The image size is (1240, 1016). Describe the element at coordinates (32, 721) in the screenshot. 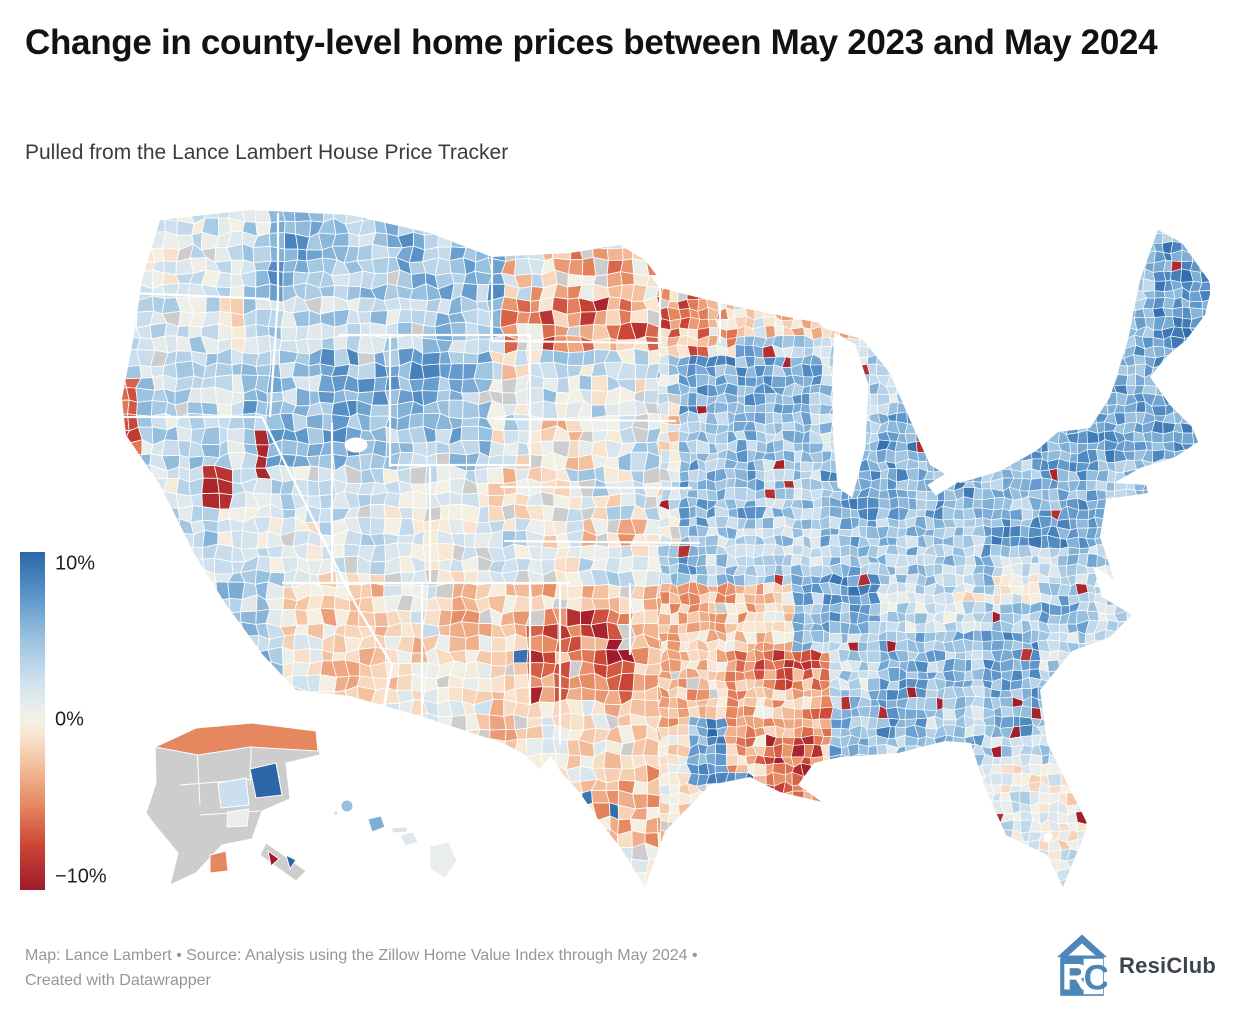

I see `legend-gradient-bar` at that location.